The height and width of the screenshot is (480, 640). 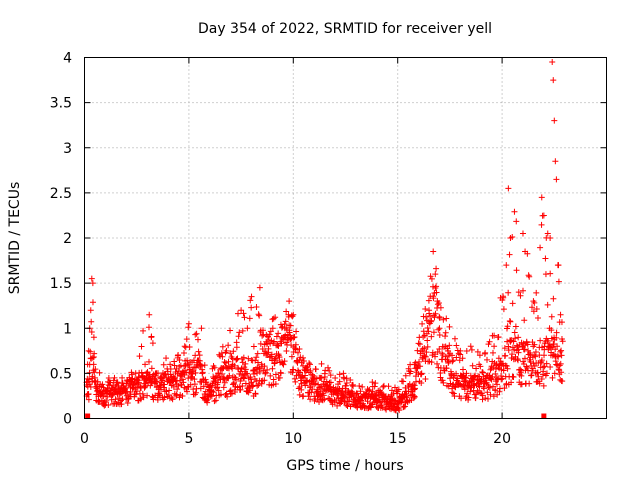 I want to click on x-tick-label: 15, so click(x=398, y=439).